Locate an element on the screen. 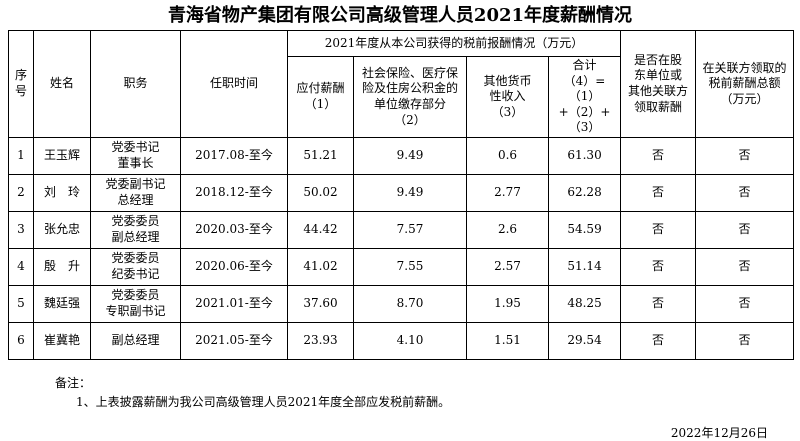 This screenshot has width=800, height=441. header-shareholder: 是否在股 东单位或 其他关联方 领取薪酬 is located at coordinates (658, 84).